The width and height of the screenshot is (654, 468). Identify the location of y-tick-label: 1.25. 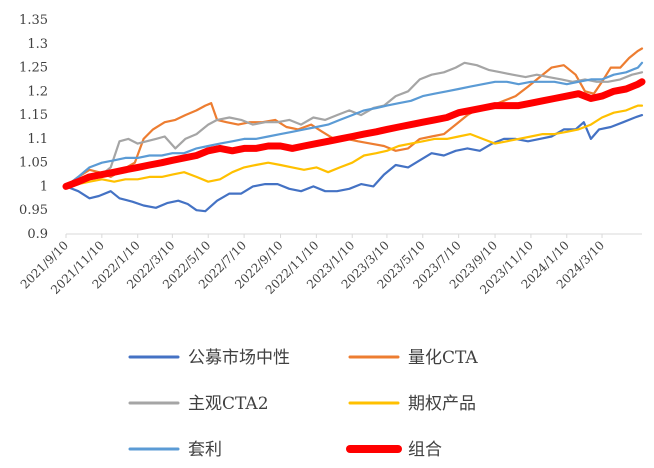
(33, 68).